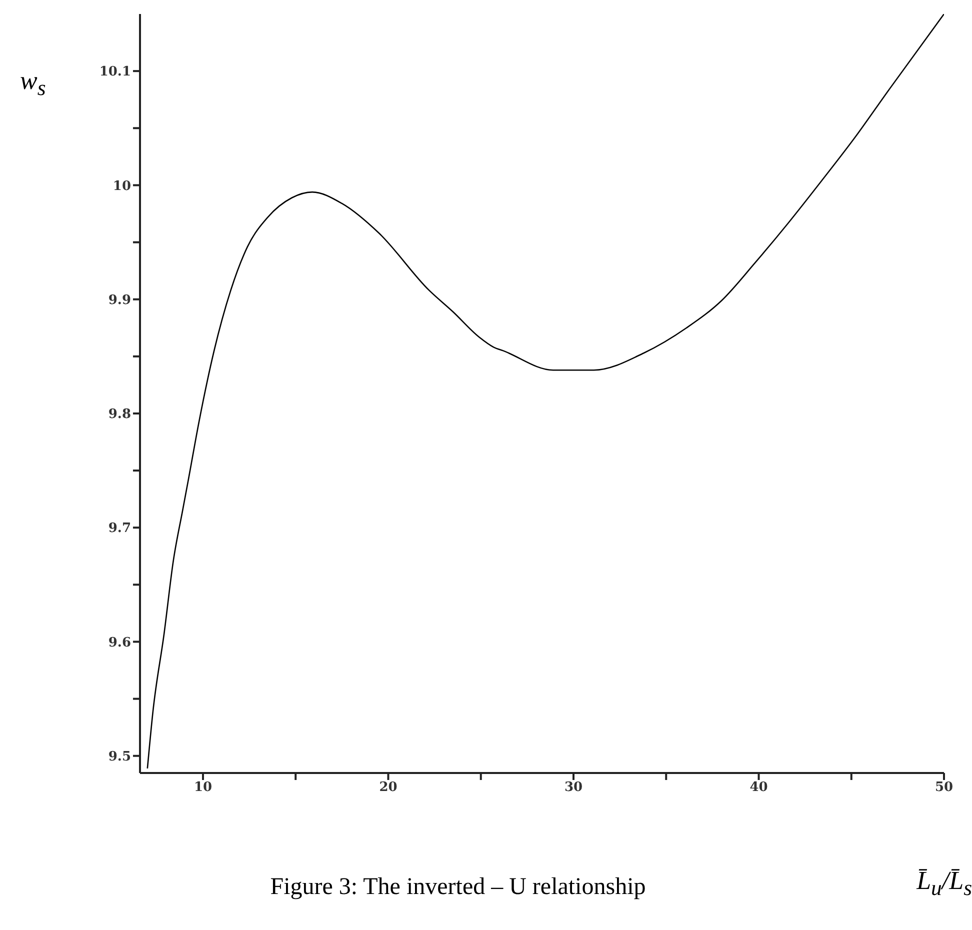  What do you see at coordinates (121, 186) in the screenshot?
I see `y-tick-label: 10` at bounding box center [121, 186].